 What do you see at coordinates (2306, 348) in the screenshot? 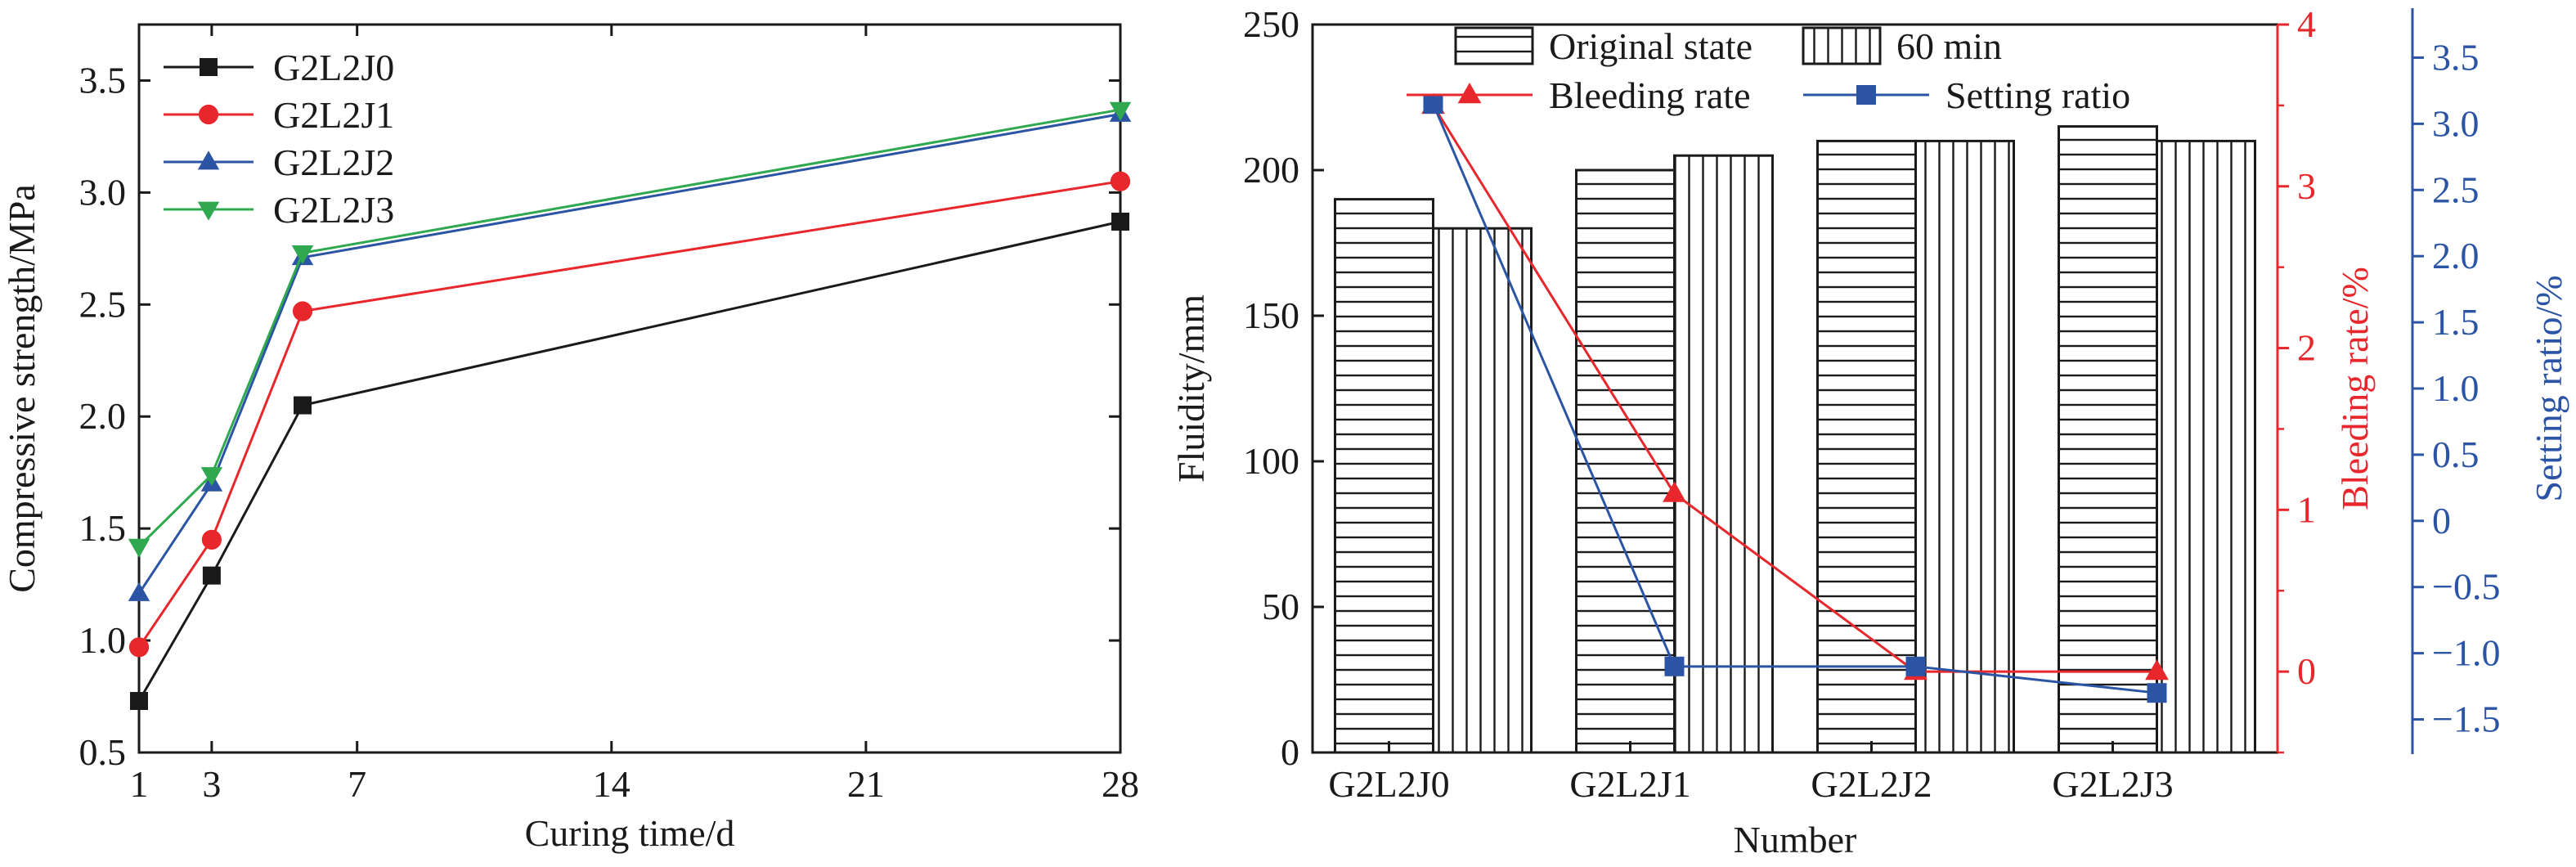
I see `bleeding-rate-tick-label: 2` at bounding box center [2306, 348].